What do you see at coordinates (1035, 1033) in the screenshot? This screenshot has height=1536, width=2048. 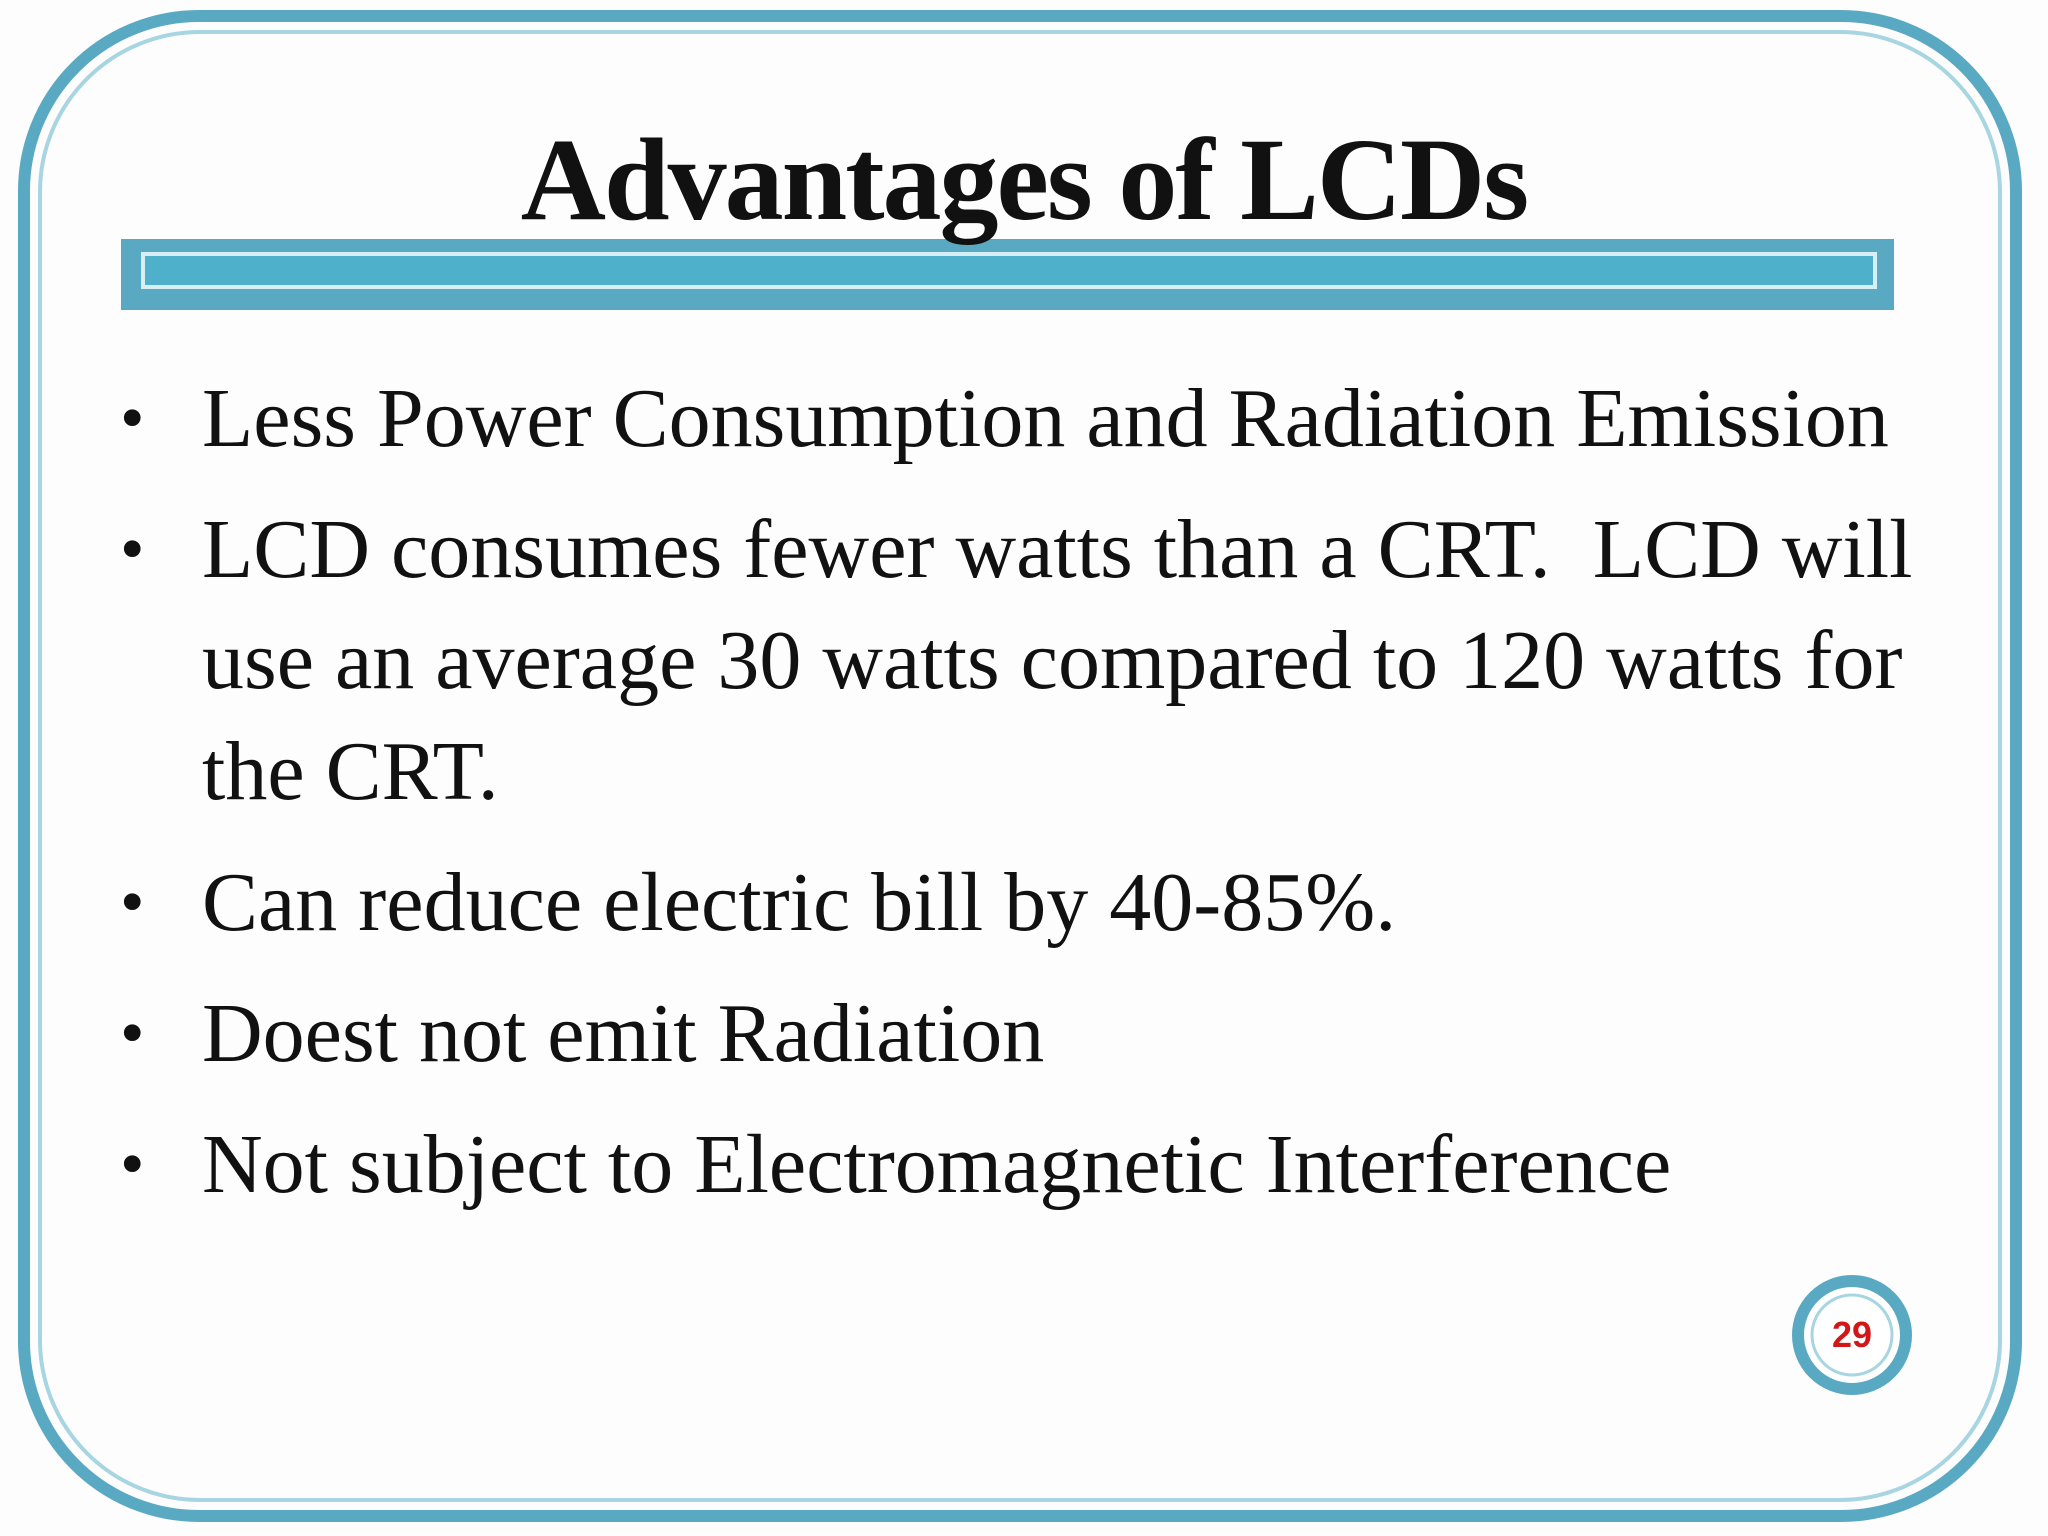 I see `bullet-item: Doest not emit Radiation` at bounding box center [1035, 1033].